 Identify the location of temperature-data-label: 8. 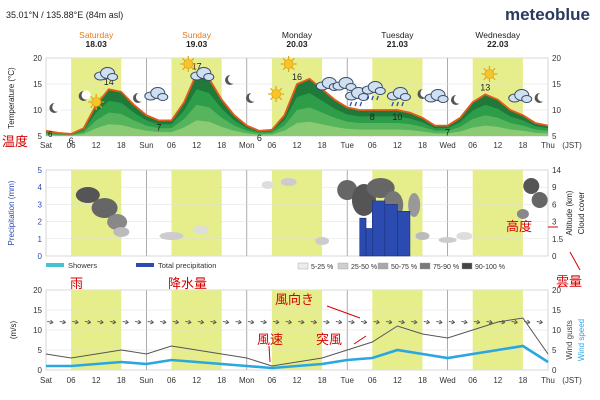
(372, 117).